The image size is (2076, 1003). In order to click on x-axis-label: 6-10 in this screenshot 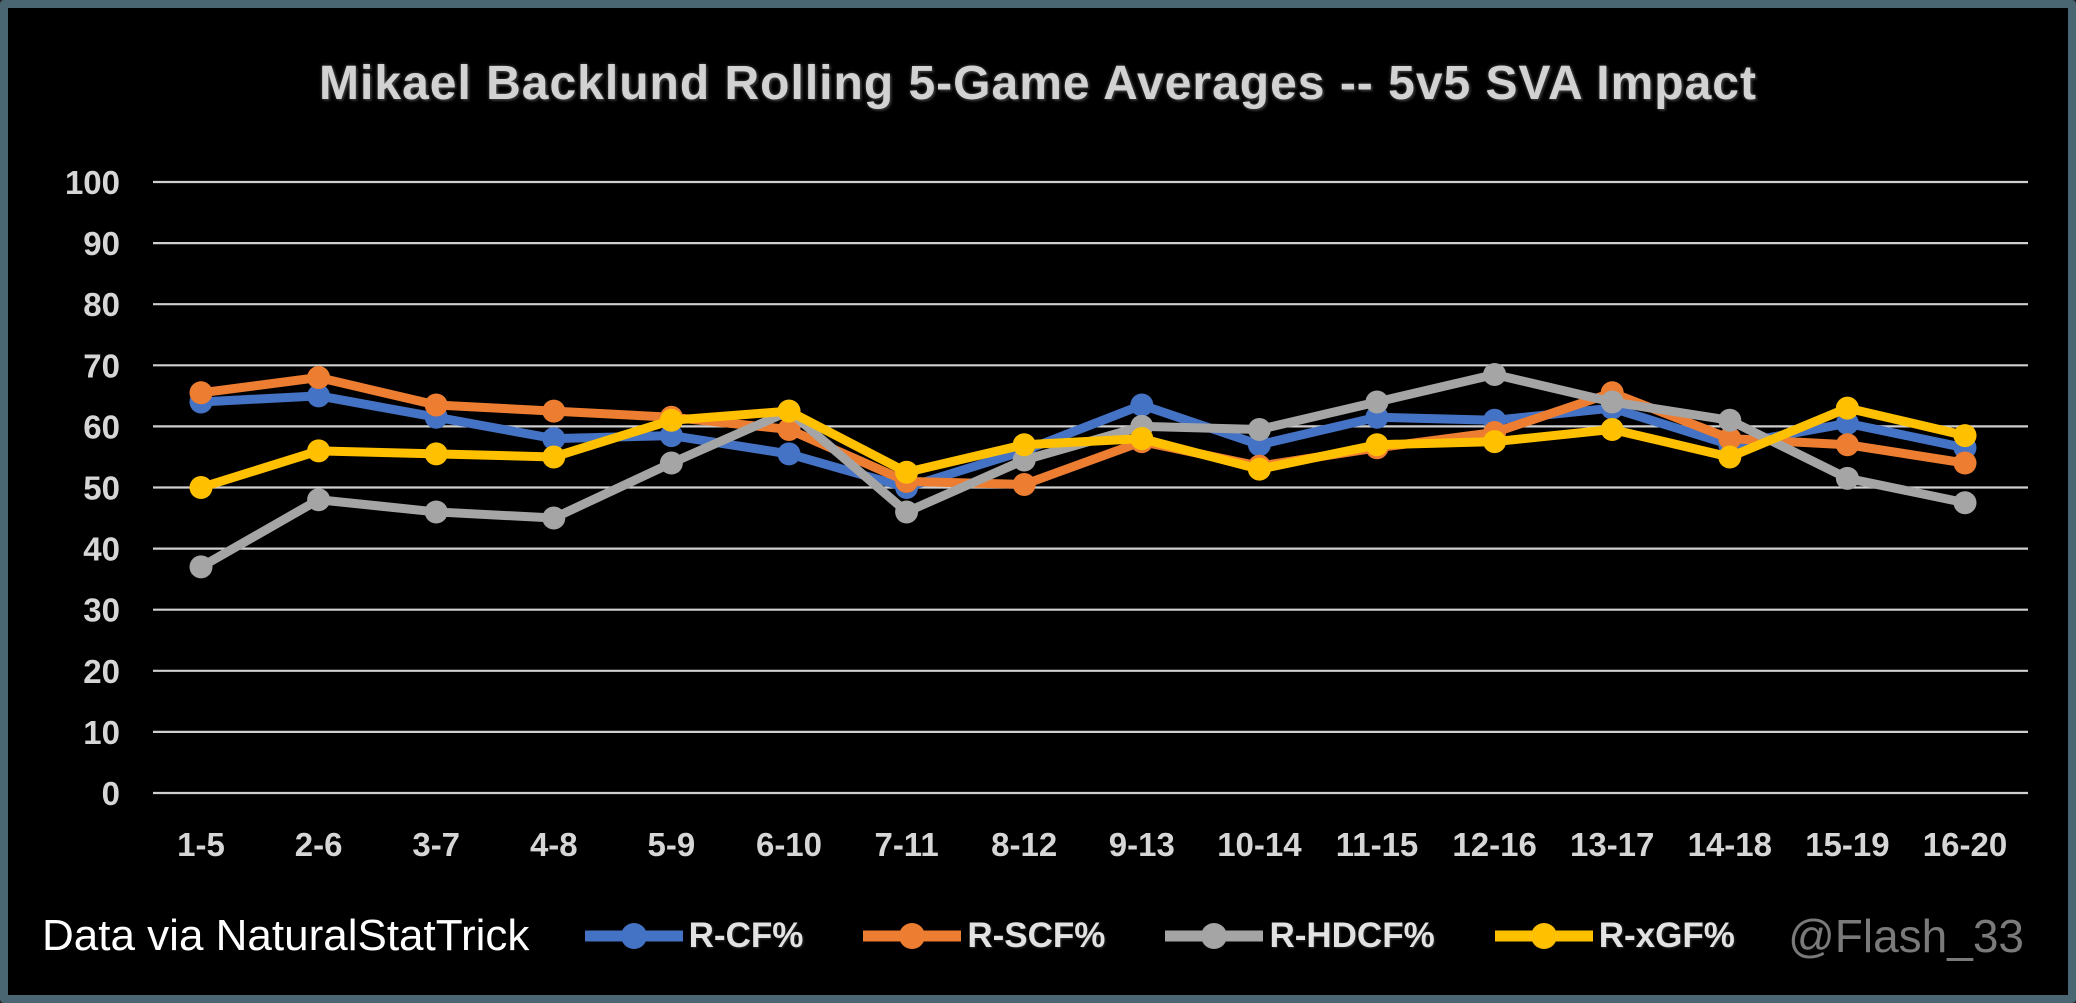, I will do `click(789, 844)`.